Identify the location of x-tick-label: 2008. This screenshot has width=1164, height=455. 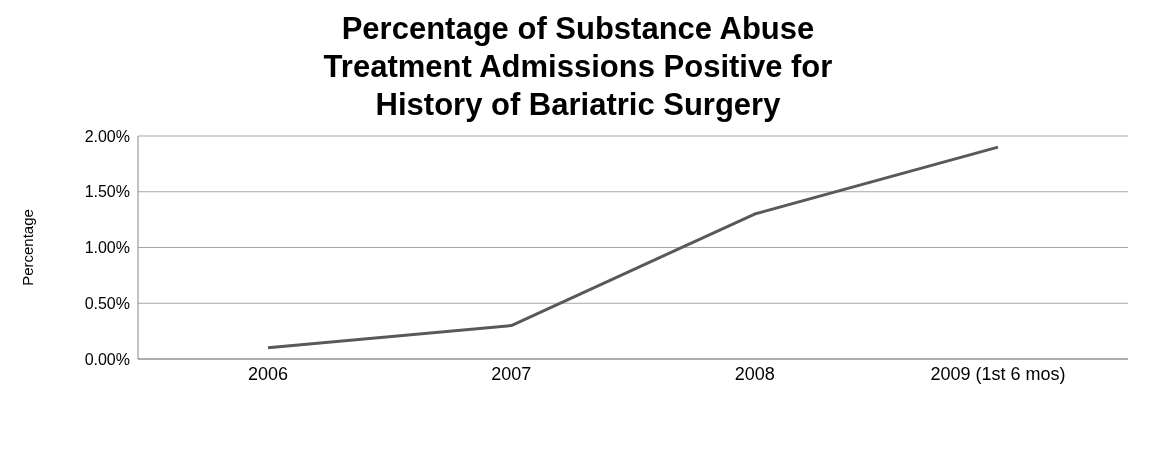
(754, 373).